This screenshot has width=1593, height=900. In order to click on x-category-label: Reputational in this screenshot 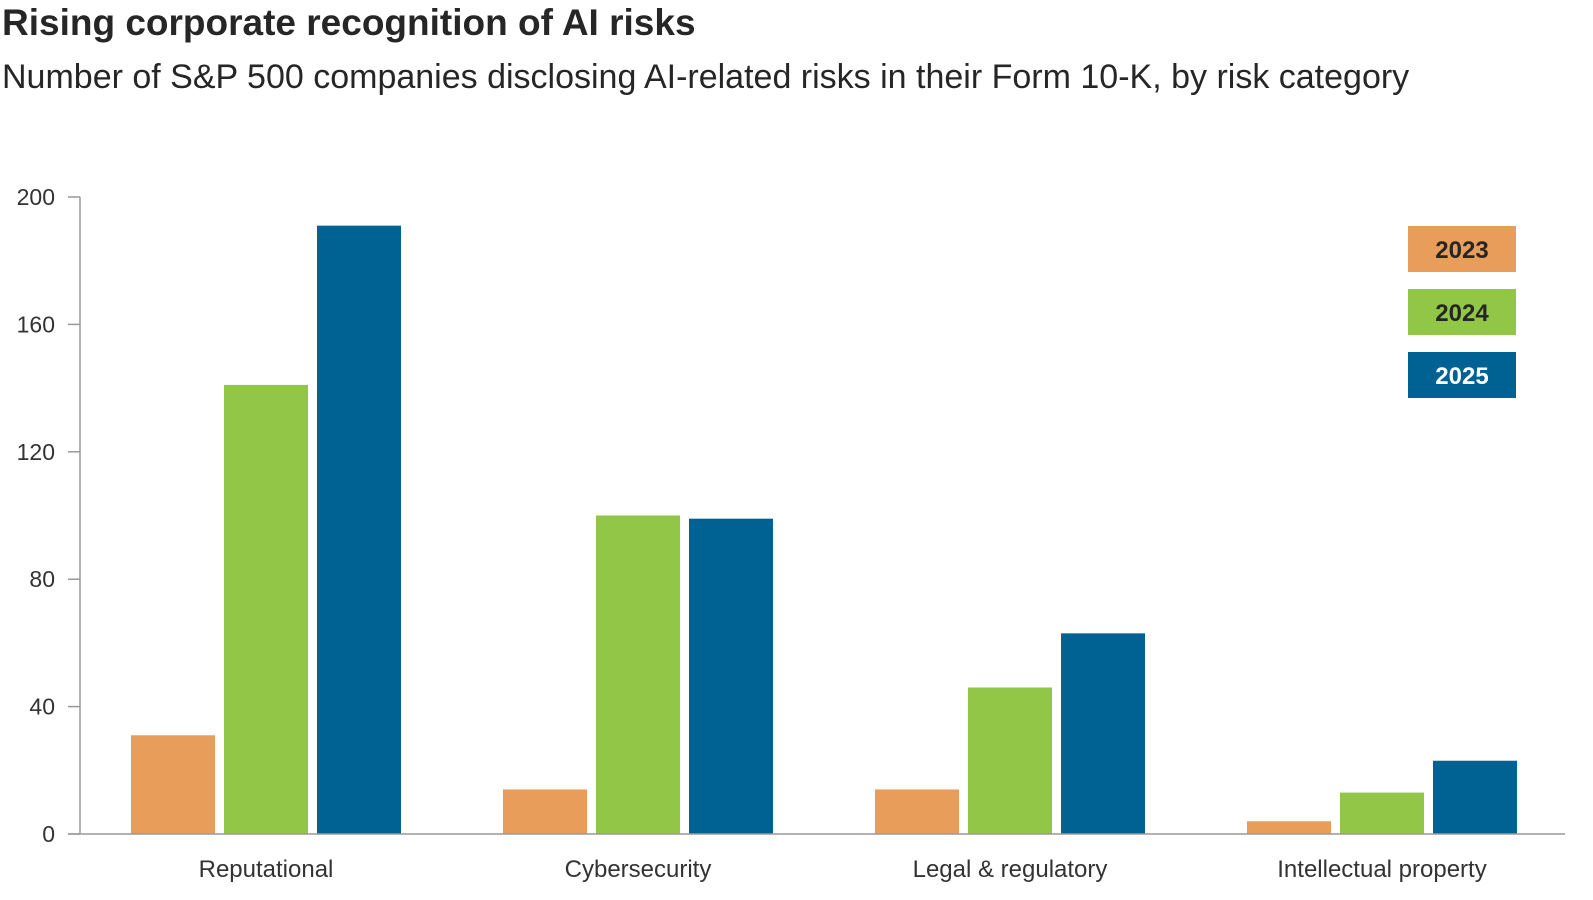, I will do `click(266, 869)`.